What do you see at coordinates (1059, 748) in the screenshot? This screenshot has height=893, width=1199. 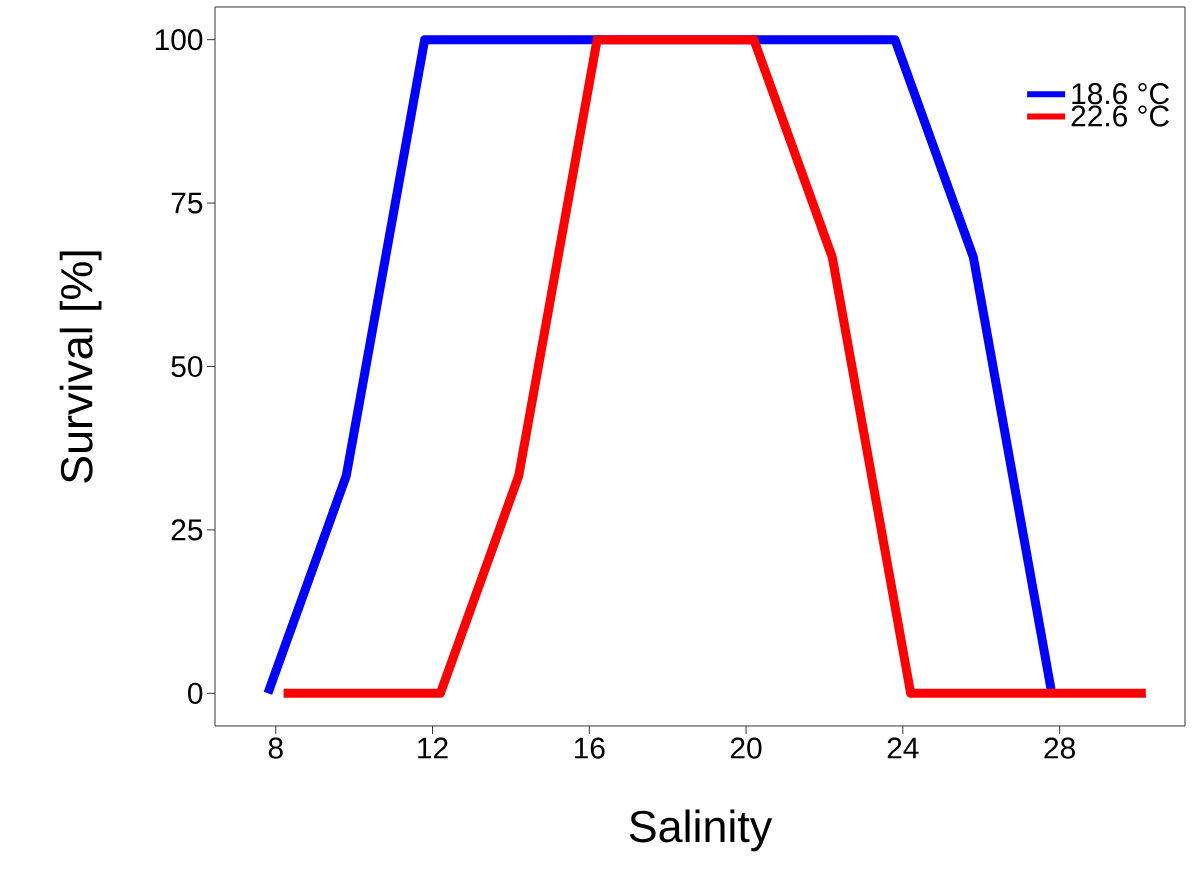 I see `x-tick-label: 28` at bounding box center [1059, 748].